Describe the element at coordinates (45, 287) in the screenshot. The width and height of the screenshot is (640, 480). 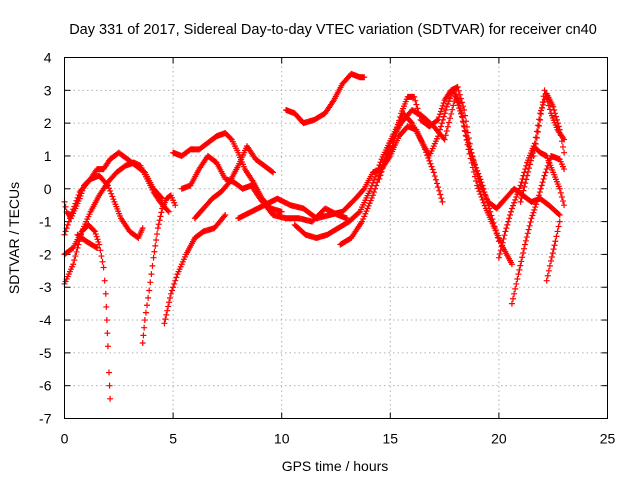
I see `y-tick-label: -3` at that location.